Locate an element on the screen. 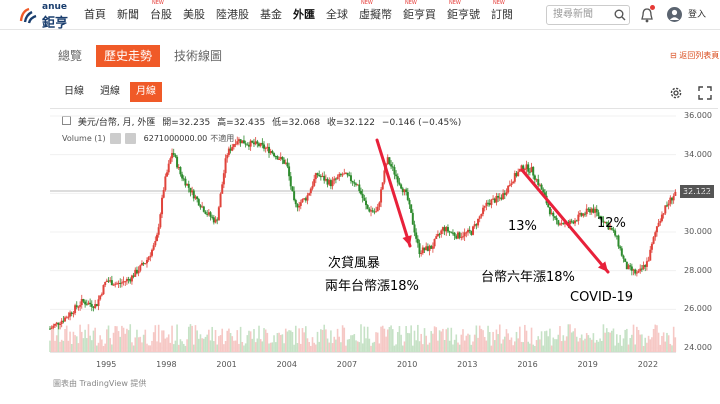 The height and width of the screenshot is (404, 720). close-icon is located at coordinates (130, 138).